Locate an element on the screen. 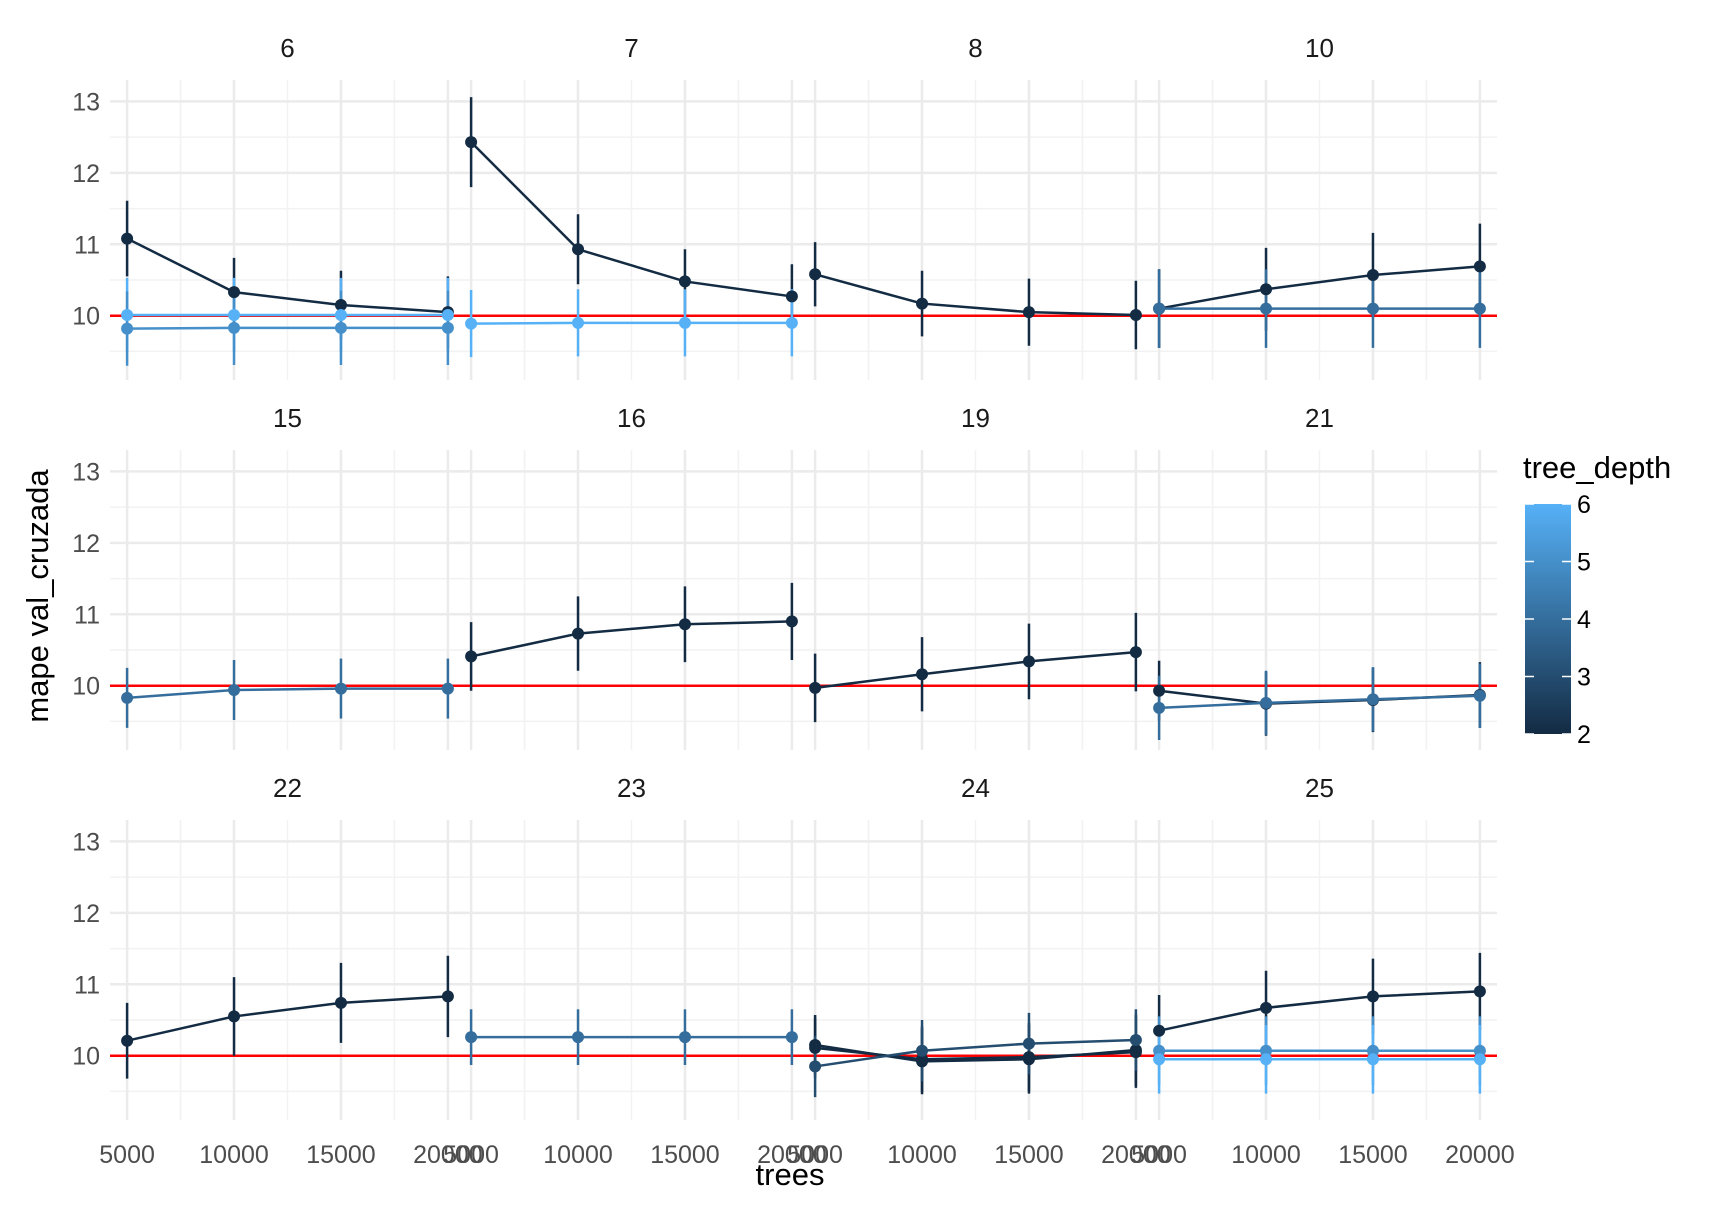  facet-panel-19: 19 is located at coordinates (975, 576).